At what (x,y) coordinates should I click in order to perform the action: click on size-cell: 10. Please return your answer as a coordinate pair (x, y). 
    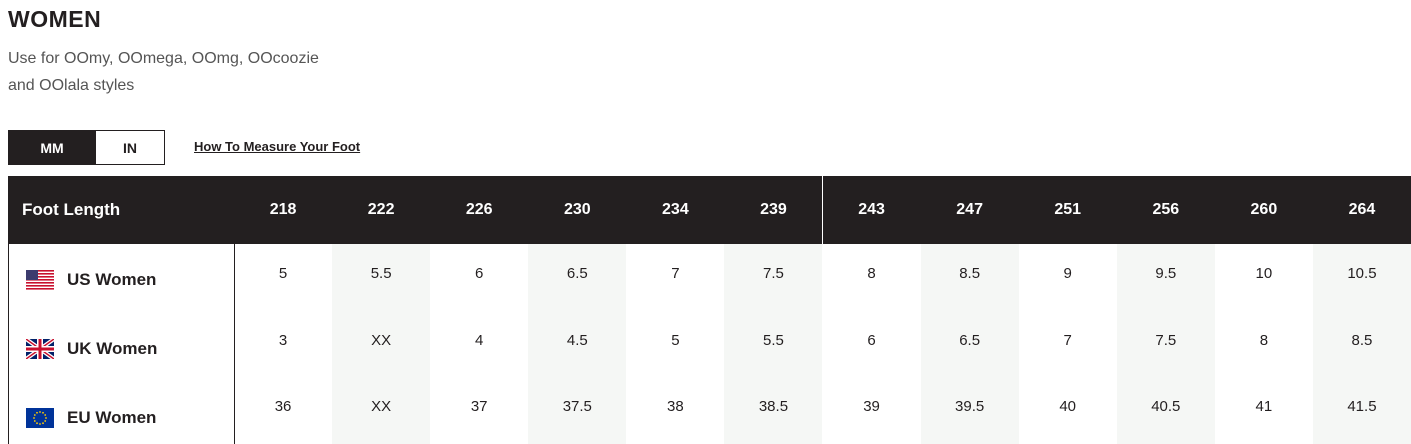
    Looking at the image, I should click on (1264, 273).